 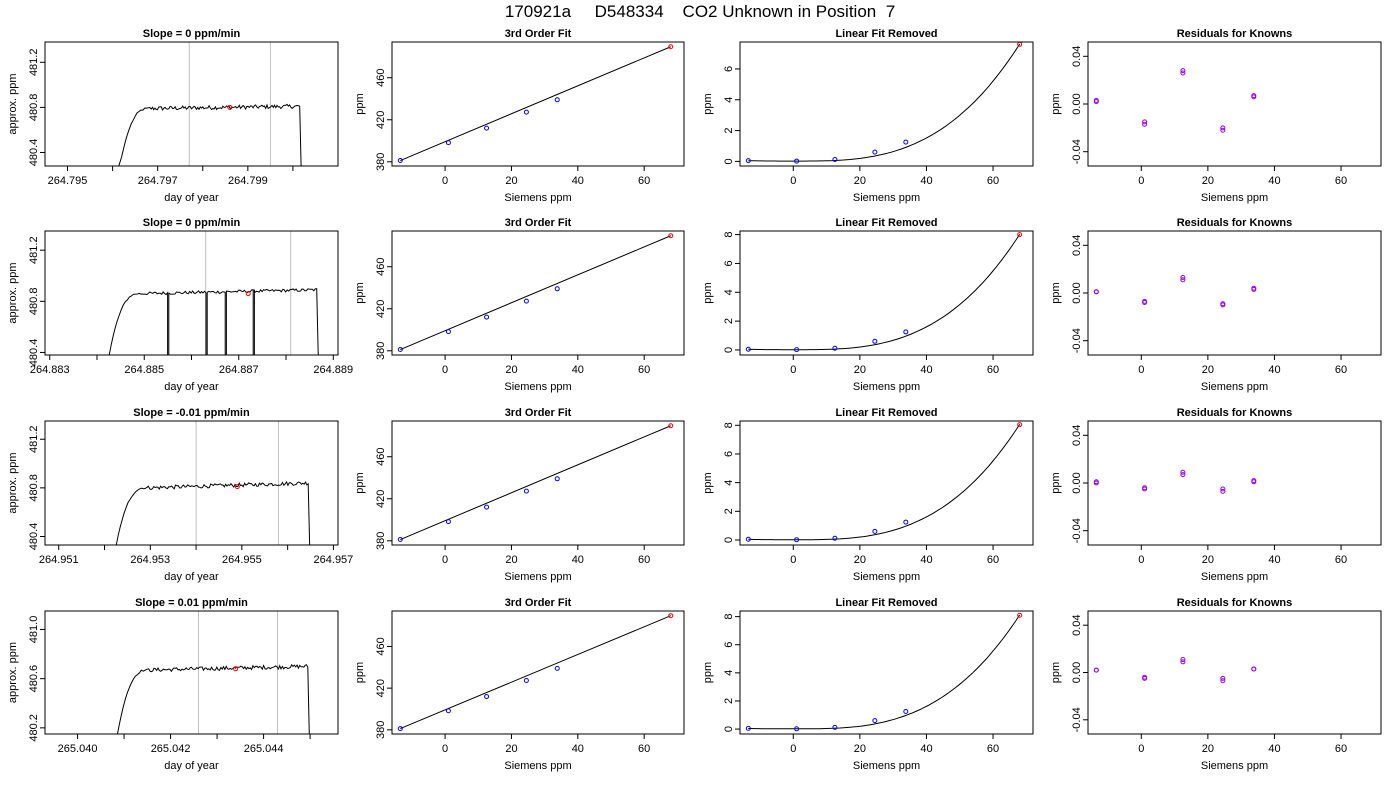 I want to click on x-tick-label: 264.887, so click(x=239, y=370).